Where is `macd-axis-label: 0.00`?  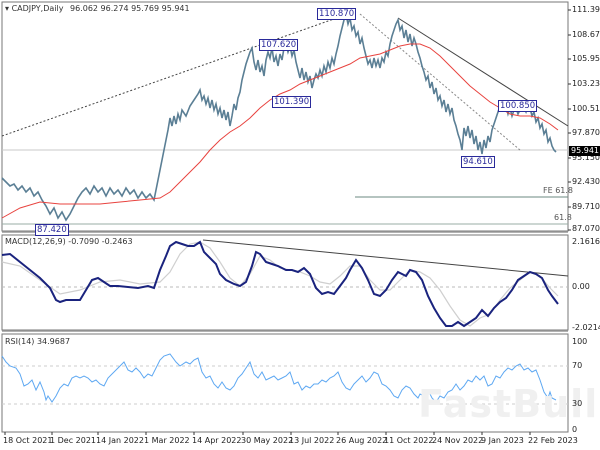 macd-axis-label: 0.00 is located at coordinates (581, 286).